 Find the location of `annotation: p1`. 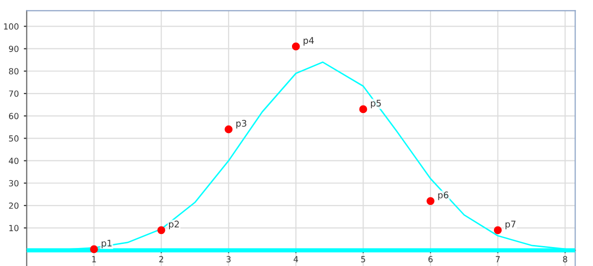

annotation: p1 is located at coordinates (107, 244).